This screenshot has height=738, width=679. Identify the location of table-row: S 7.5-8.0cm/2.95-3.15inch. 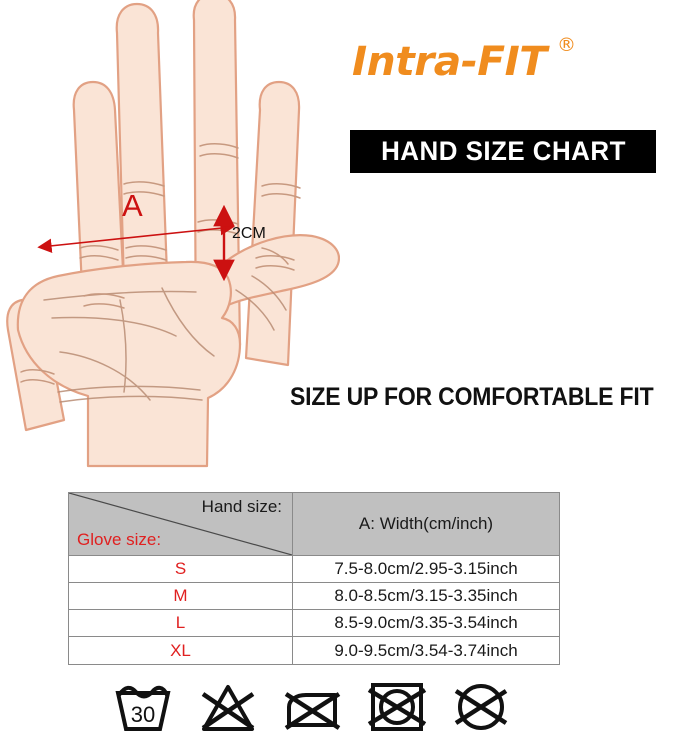
(314, 569).